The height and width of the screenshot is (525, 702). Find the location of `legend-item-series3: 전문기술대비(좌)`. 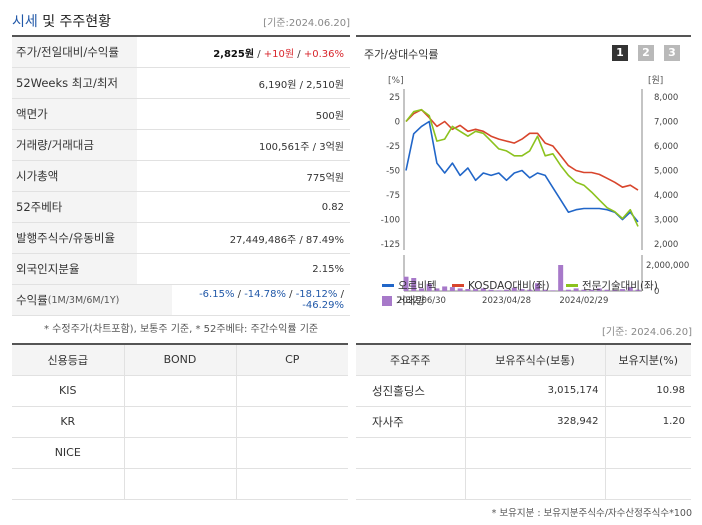

legend-item-series3: 전문기술대비(좌) is located at coordinates (612, 285).